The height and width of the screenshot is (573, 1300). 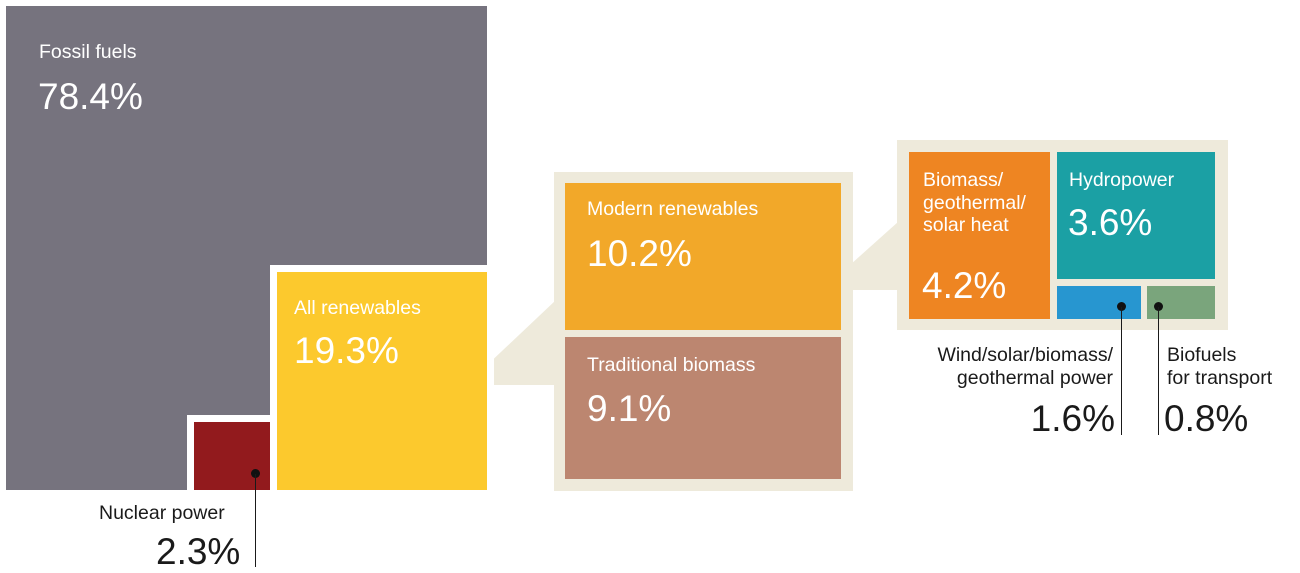 What do you see at coordinates (1206, 418) in the screenshot?
I see `biofuels-value: 0.8%` at bounding box center [1206, 418].